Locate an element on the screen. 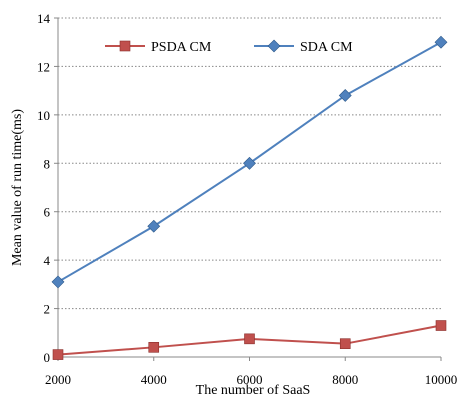 The image size is (474, 410). legend-marker-psda-cm is located at coordinates (125, 46).